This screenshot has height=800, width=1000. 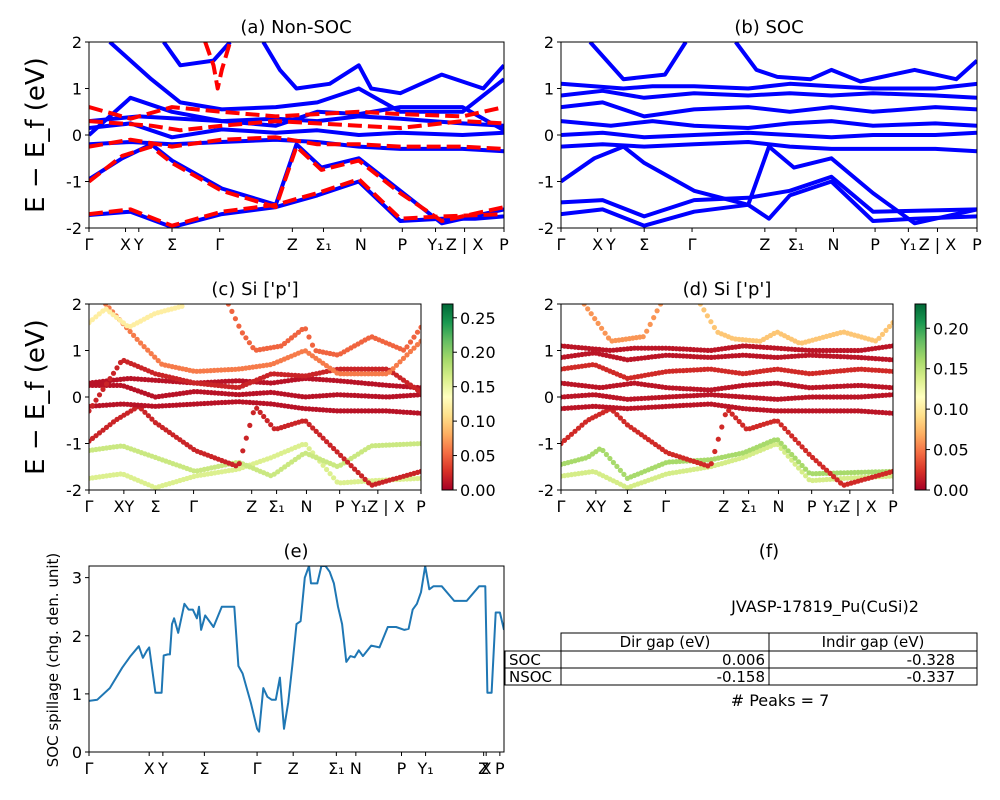 What do you see at coordinates (780, 700) in the screenshot?
I see `panel-f-peaks: # Peaks = 7` at bounding box center [780, 700].